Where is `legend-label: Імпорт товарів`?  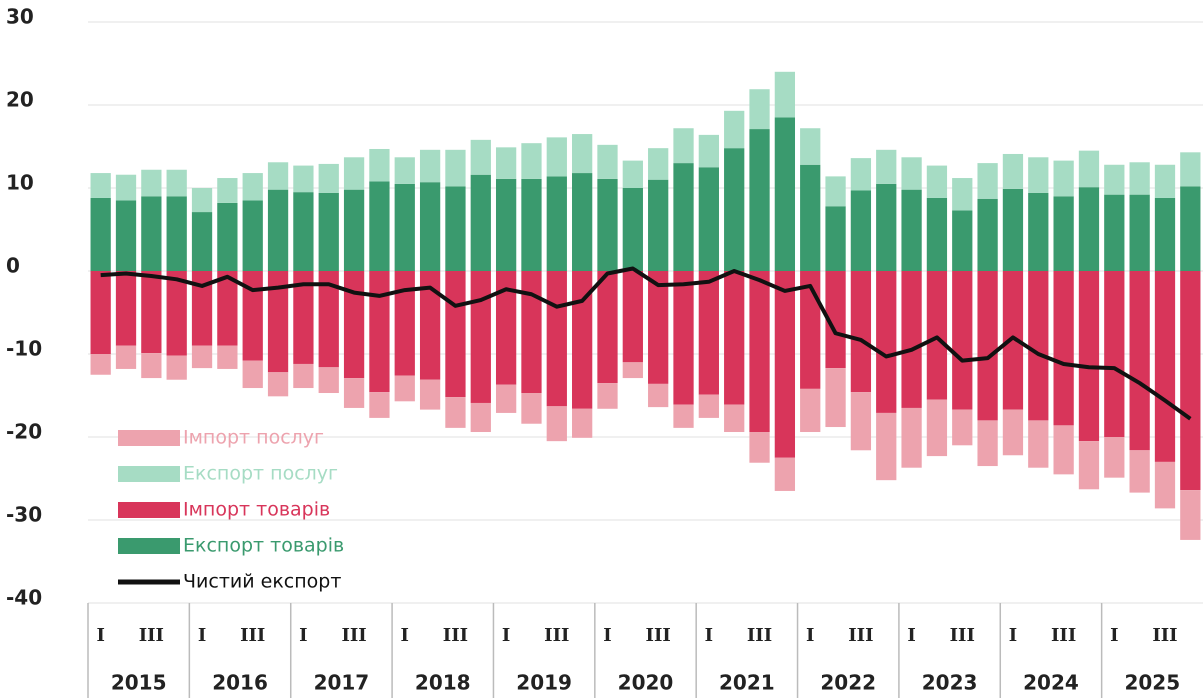
legend-label: Імпорт товарів is located at coordinates (256, 510).